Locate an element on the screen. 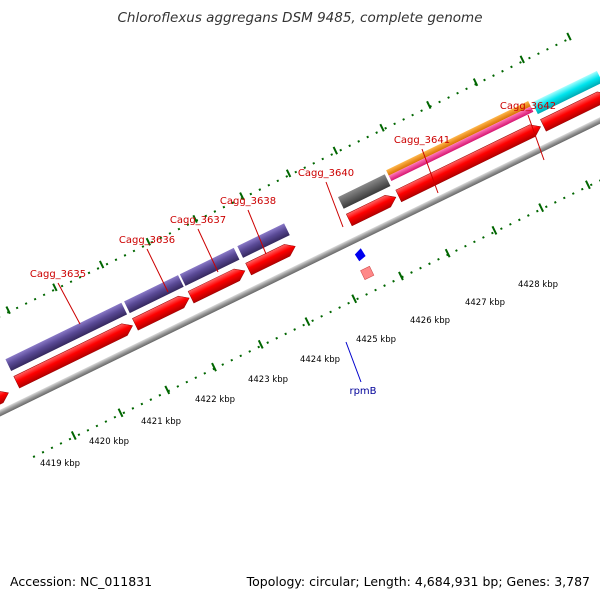 The image size is (600, 600). kbp-scale-label: 4426 kbp is located at coordinates (430, 321).